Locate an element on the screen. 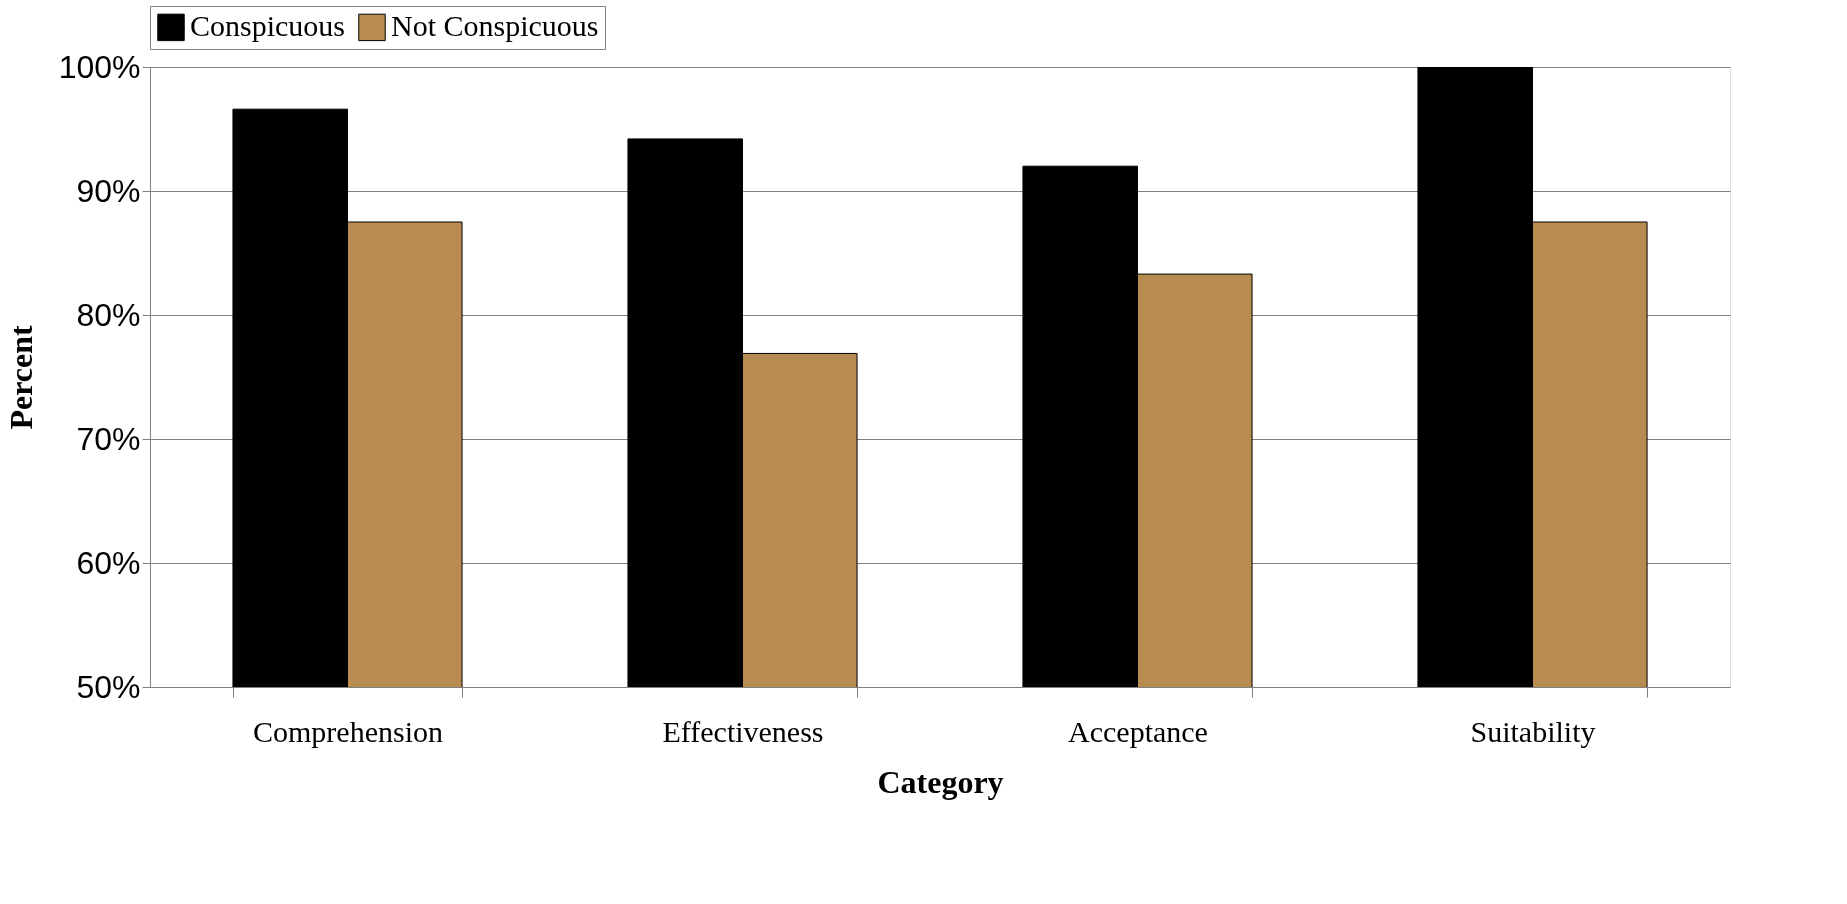 Image resolution: width=1847 pixels, height=904 pixels. y-tick-label: 60% is located at coordinates (108, 562).